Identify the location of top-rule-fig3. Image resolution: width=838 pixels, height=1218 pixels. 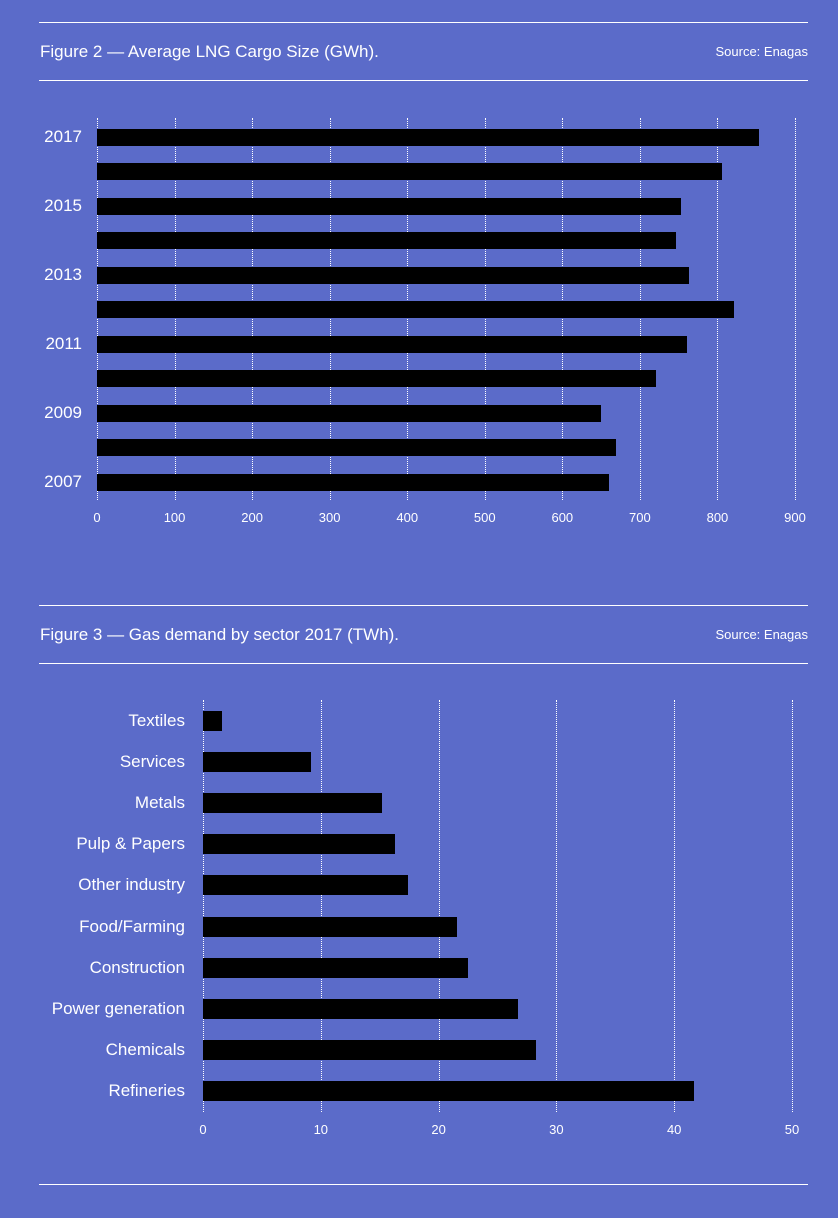
(423, 605).